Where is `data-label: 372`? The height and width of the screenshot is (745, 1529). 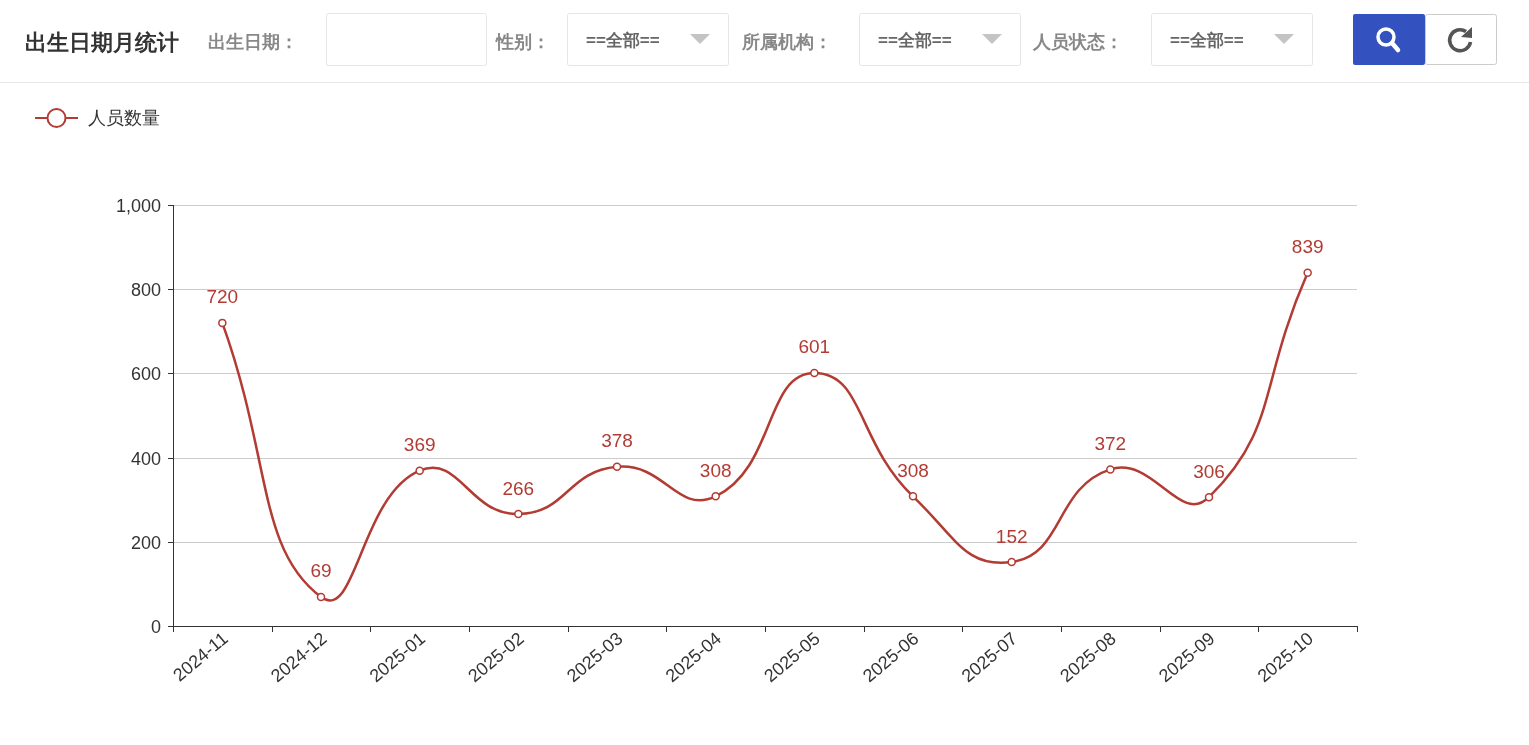 data-label: 372 is located at coordinates (1110, 443).